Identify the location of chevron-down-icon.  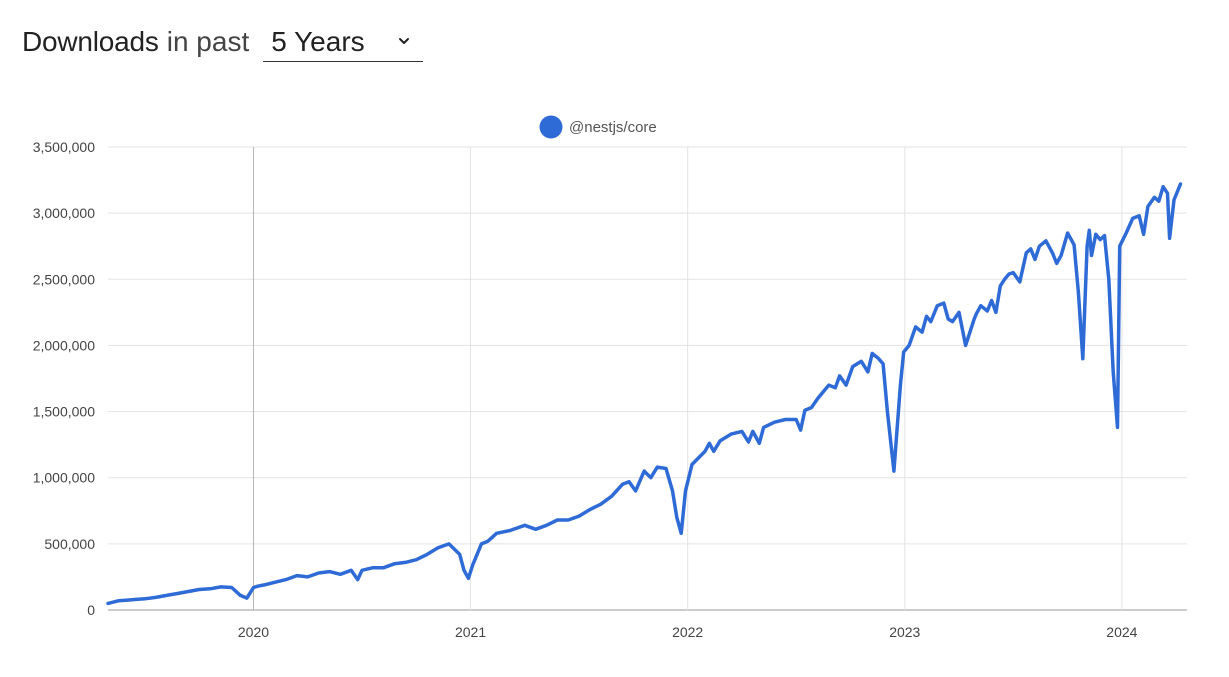
(404, 41).